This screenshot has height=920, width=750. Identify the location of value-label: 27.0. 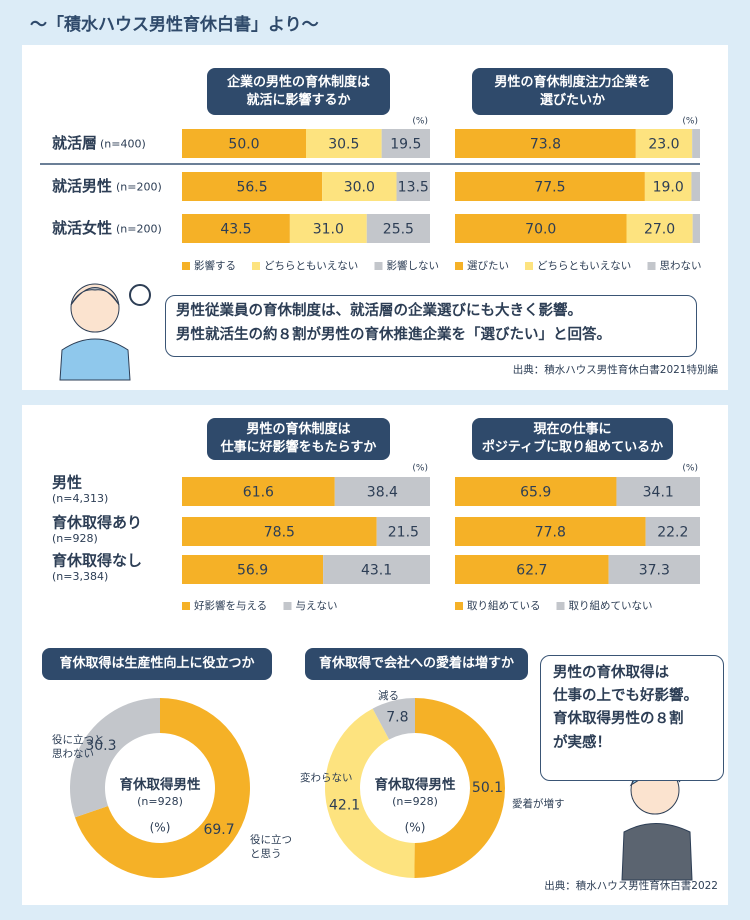
(659, 230).